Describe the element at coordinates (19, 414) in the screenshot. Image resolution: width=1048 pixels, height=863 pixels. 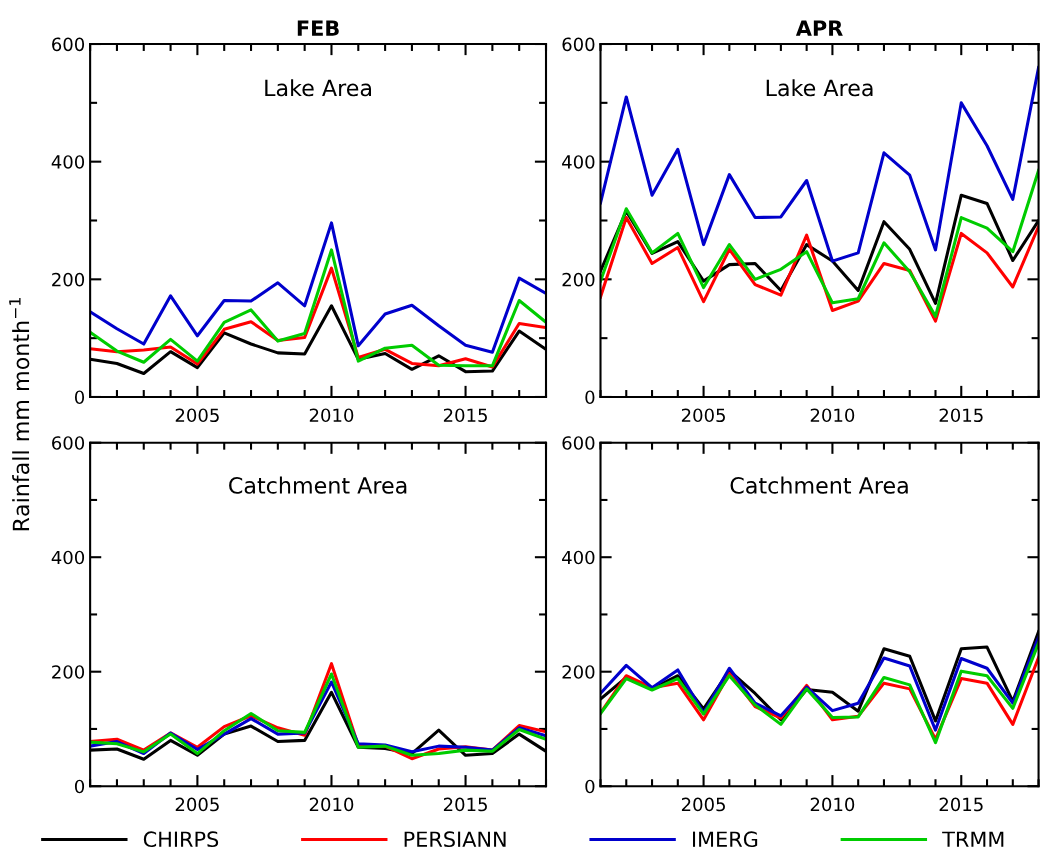
I see `y-axis-title: Rainfall mm month$^{−1}$` at that location.